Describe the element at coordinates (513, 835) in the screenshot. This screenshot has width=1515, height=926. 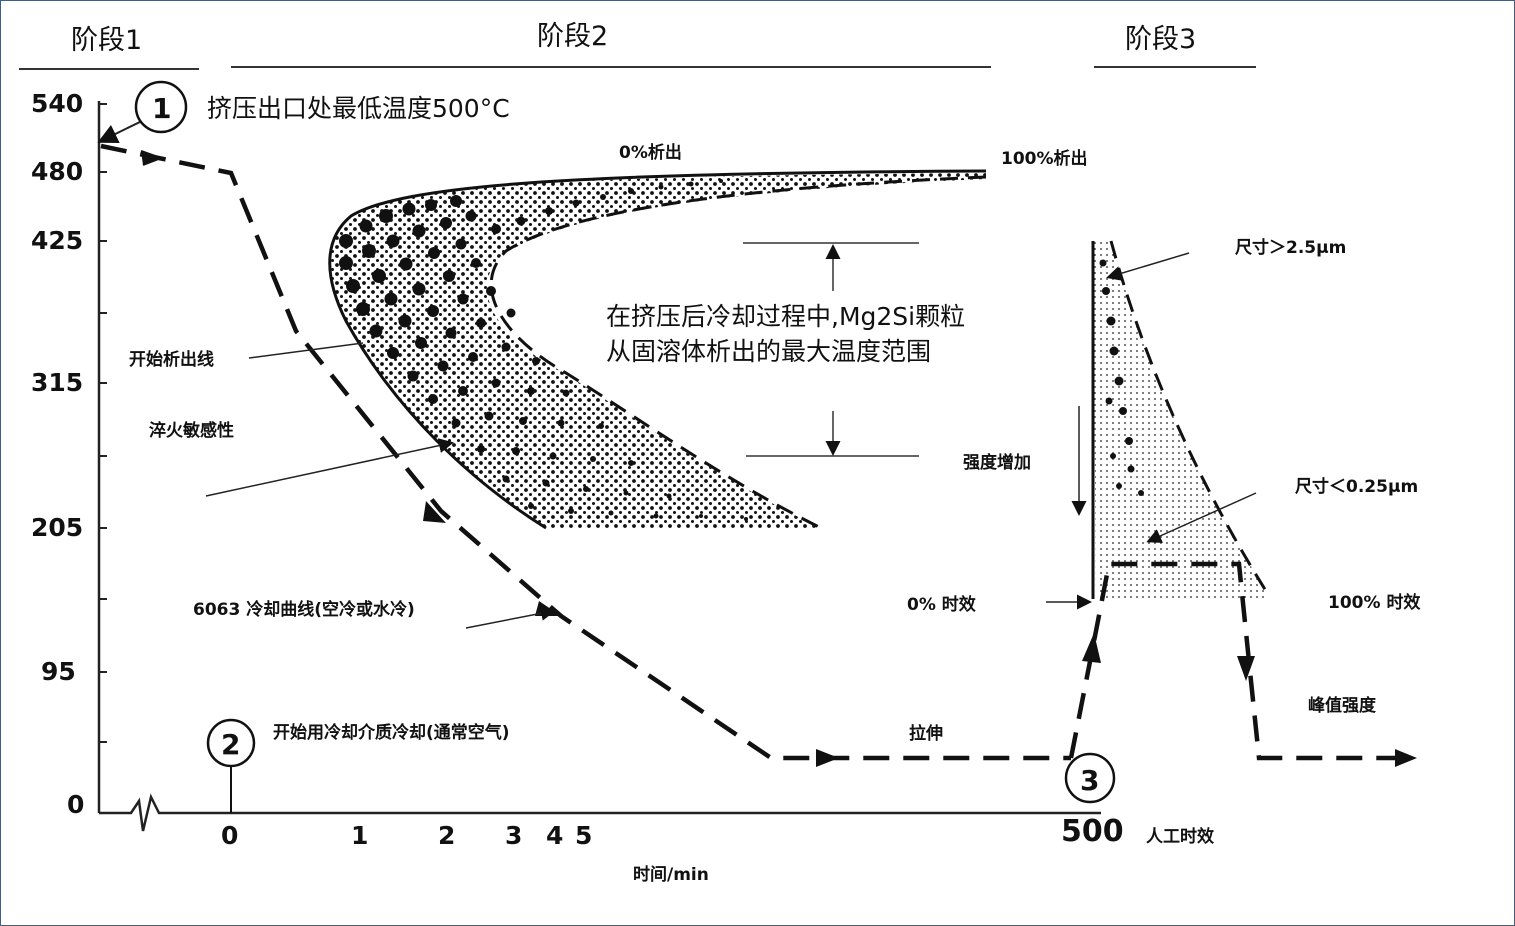
I see `x-tick-label: 3` at that location.